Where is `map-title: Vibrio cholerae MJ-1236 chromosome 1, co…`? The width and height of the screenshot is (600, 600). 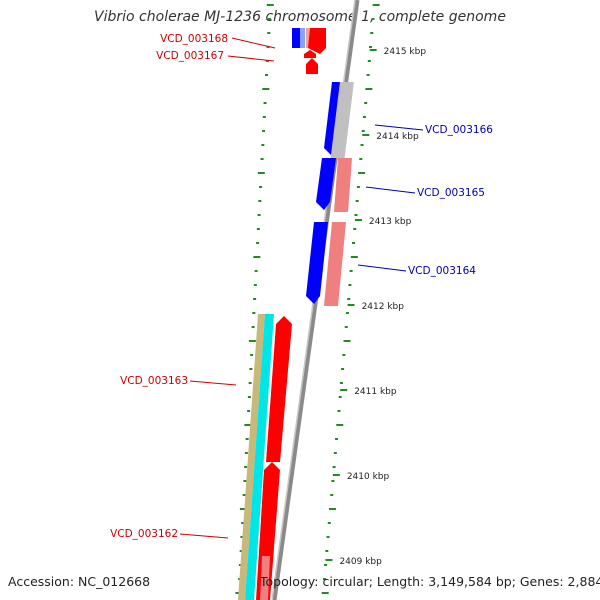 map-title: Vibrio cholerae MJ-1236 chromosome 1, co… is located at coordinates (300, 17).